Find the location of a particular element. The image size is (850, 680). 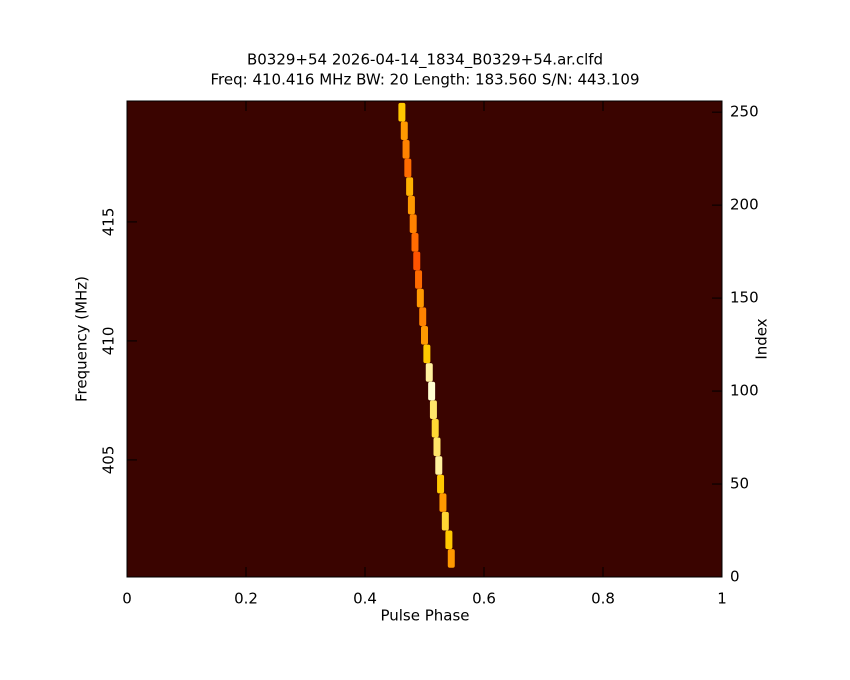

x-tick-label: 0.4 is located at coordinates (365, 599).